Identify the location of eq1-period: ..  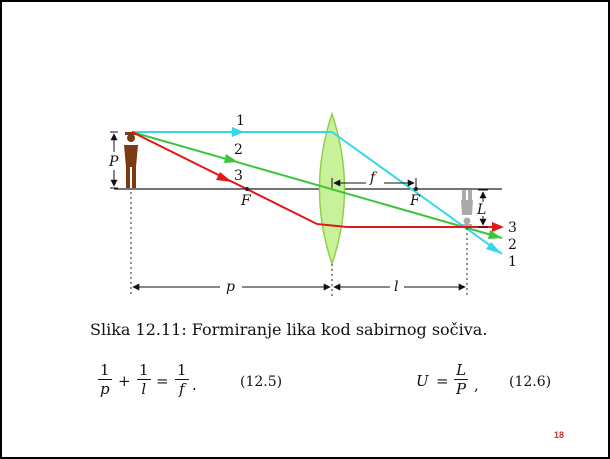
(194, 385).